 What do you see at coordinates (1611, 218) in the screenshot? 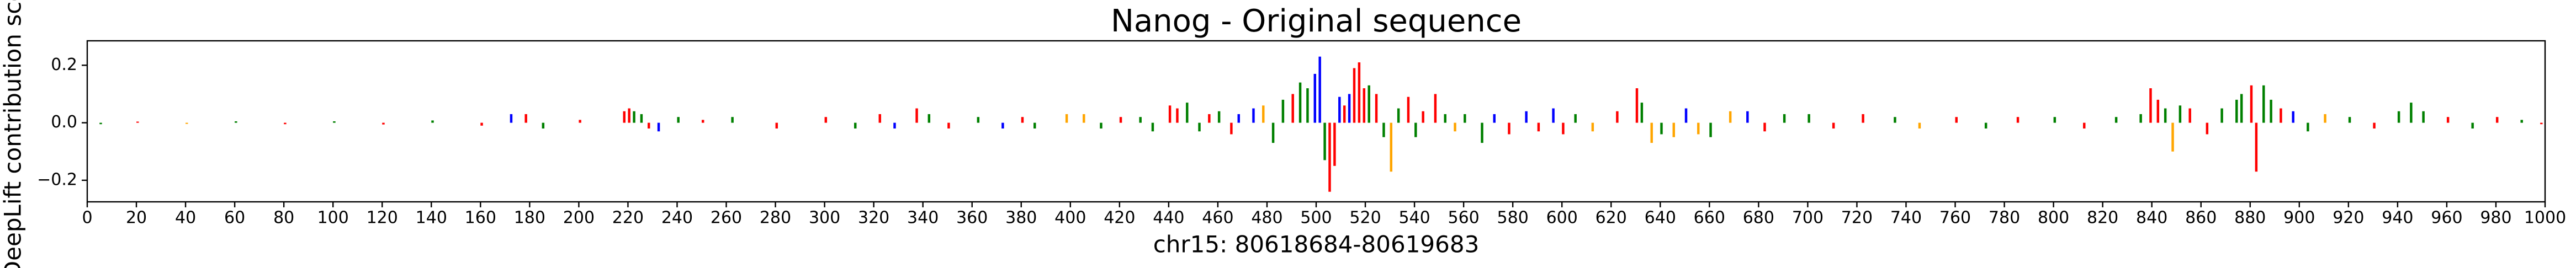
I see `x-tick-label: 620` at bounding box center [1611, 218].